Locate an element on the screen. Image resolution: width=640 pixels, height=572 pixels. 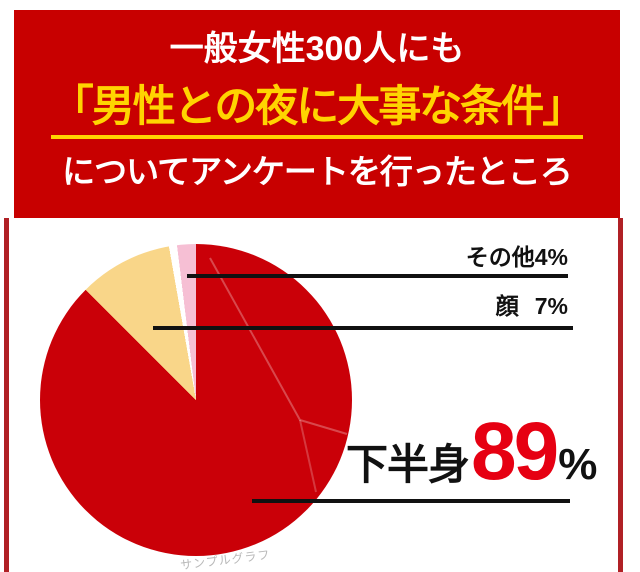
slice-label-main: 下半身 89 % is located at coordinates (472, 451).